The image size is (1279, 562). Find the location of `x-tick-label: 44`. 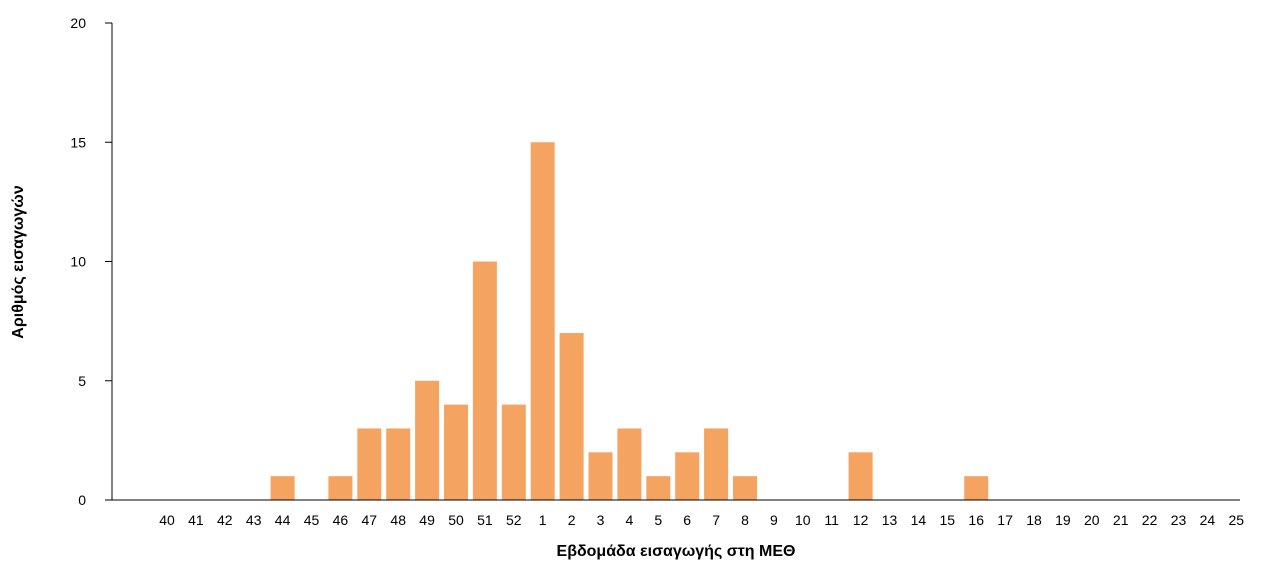

x-tick-label: 44 is located at coordinates (283, 520).